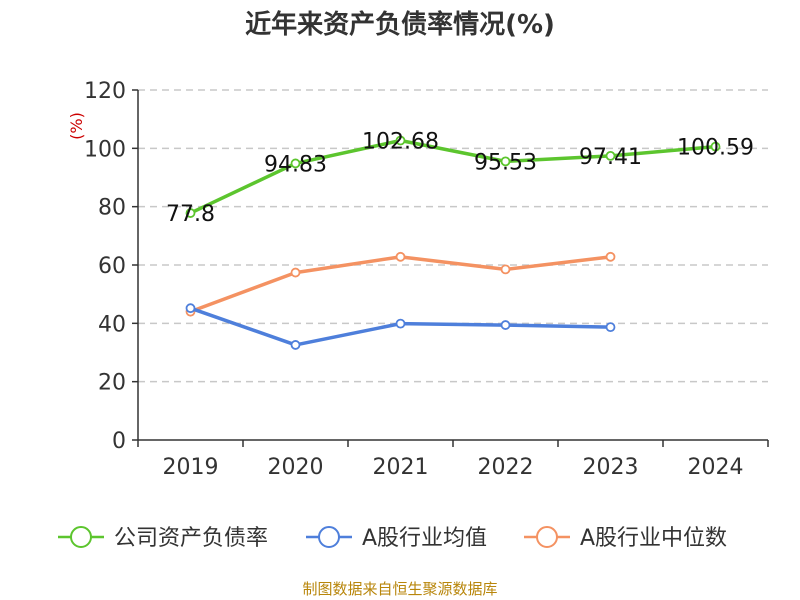  I want to click on data-label: 94.83, so click(295, 164).